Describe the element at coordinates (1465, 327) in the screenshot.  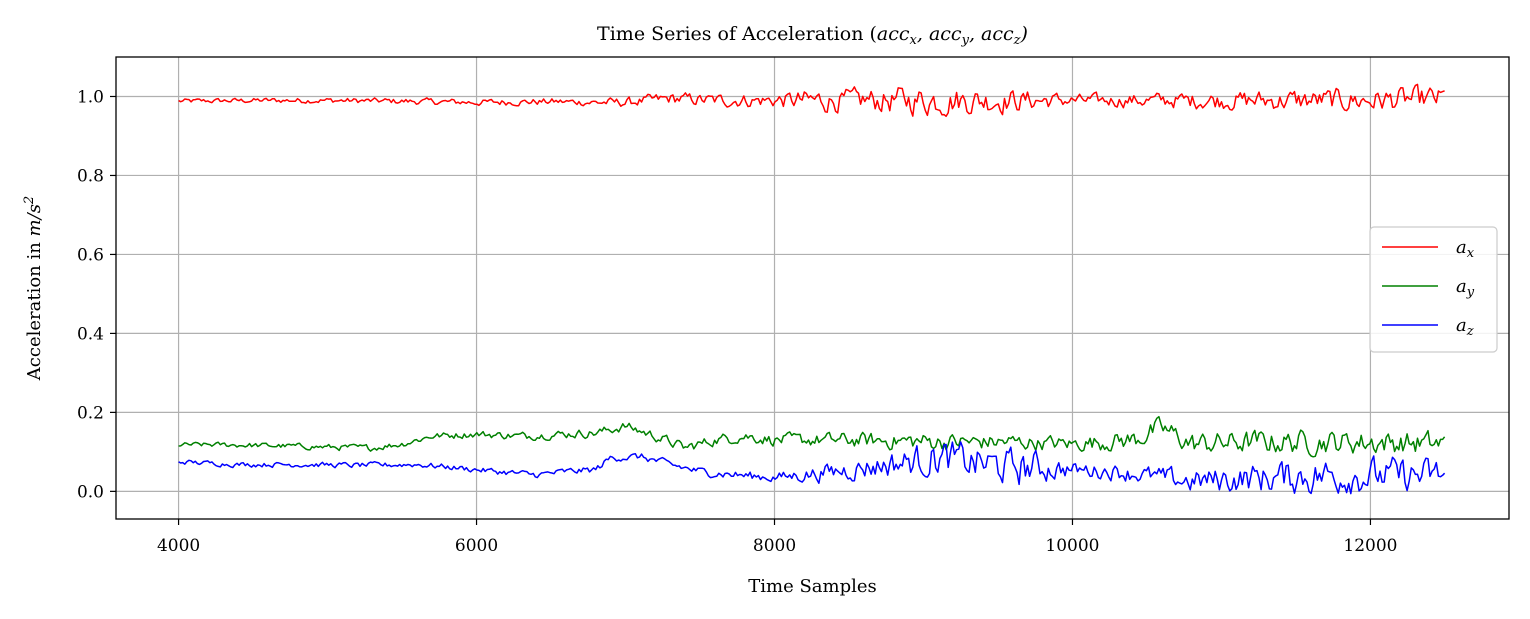
I see `legend-label: az` at that location.